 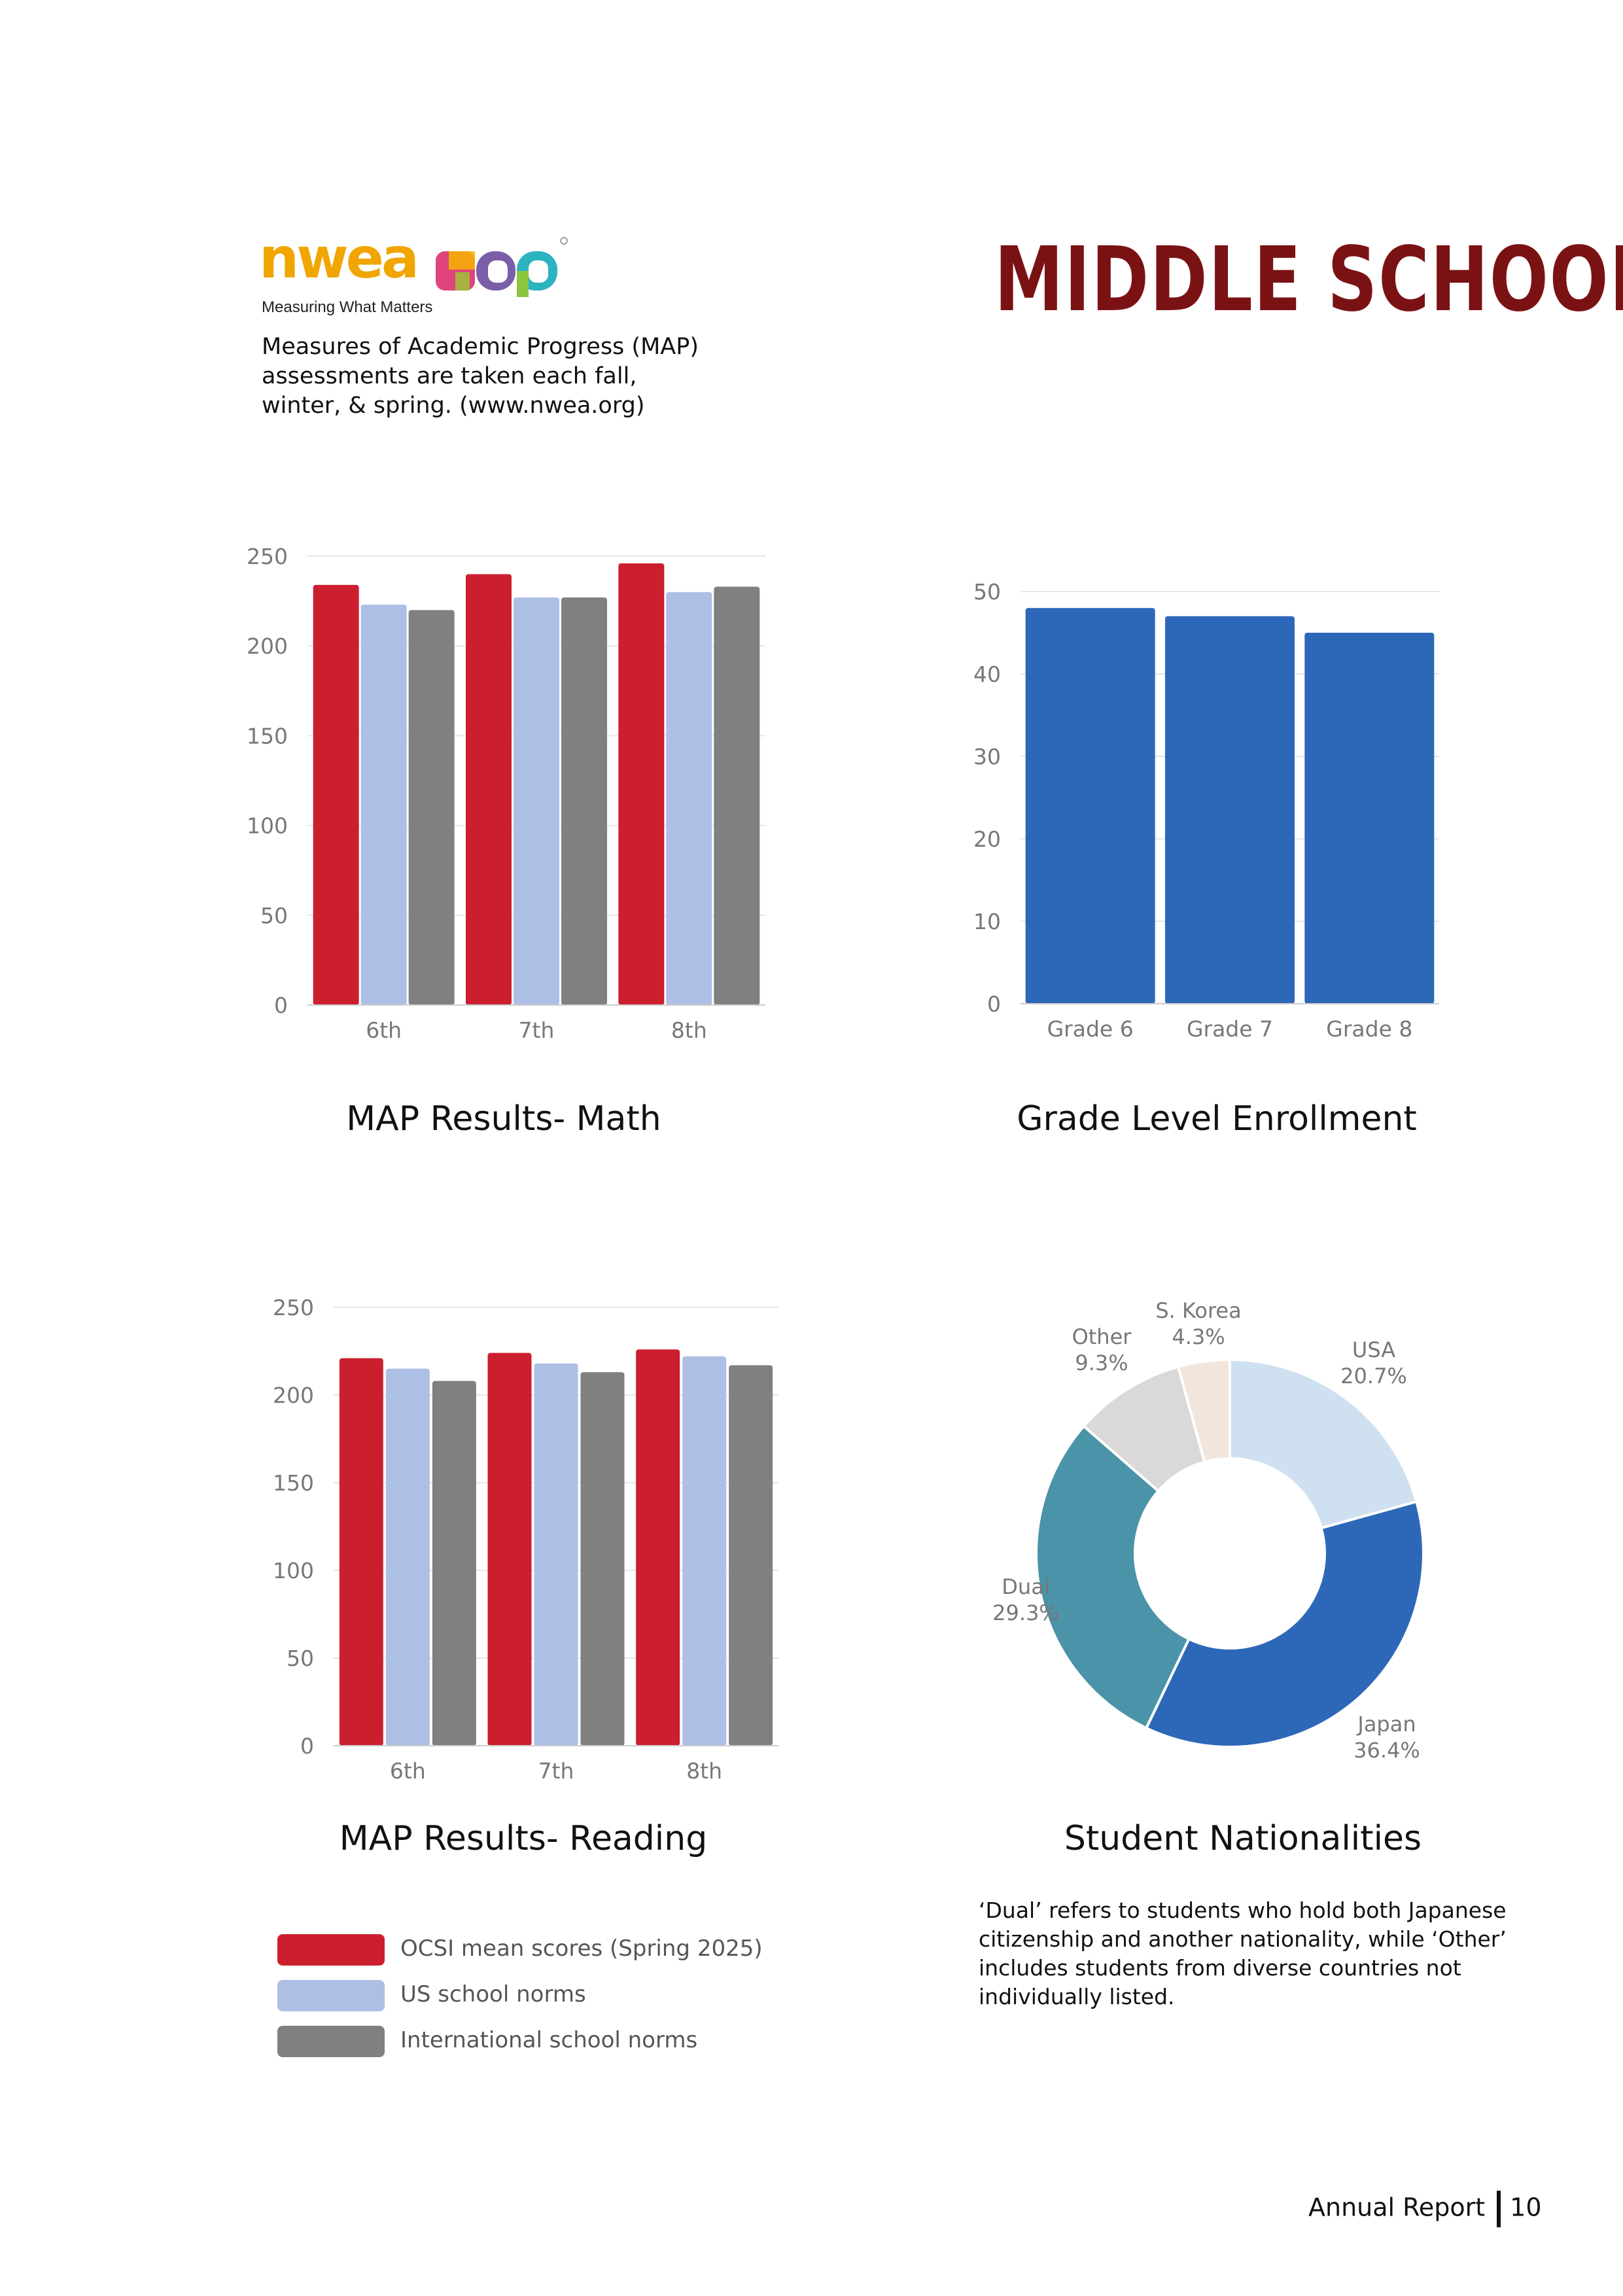 I want to click on slice-value-label: 29.3%, so click(x=1026, y=1612).